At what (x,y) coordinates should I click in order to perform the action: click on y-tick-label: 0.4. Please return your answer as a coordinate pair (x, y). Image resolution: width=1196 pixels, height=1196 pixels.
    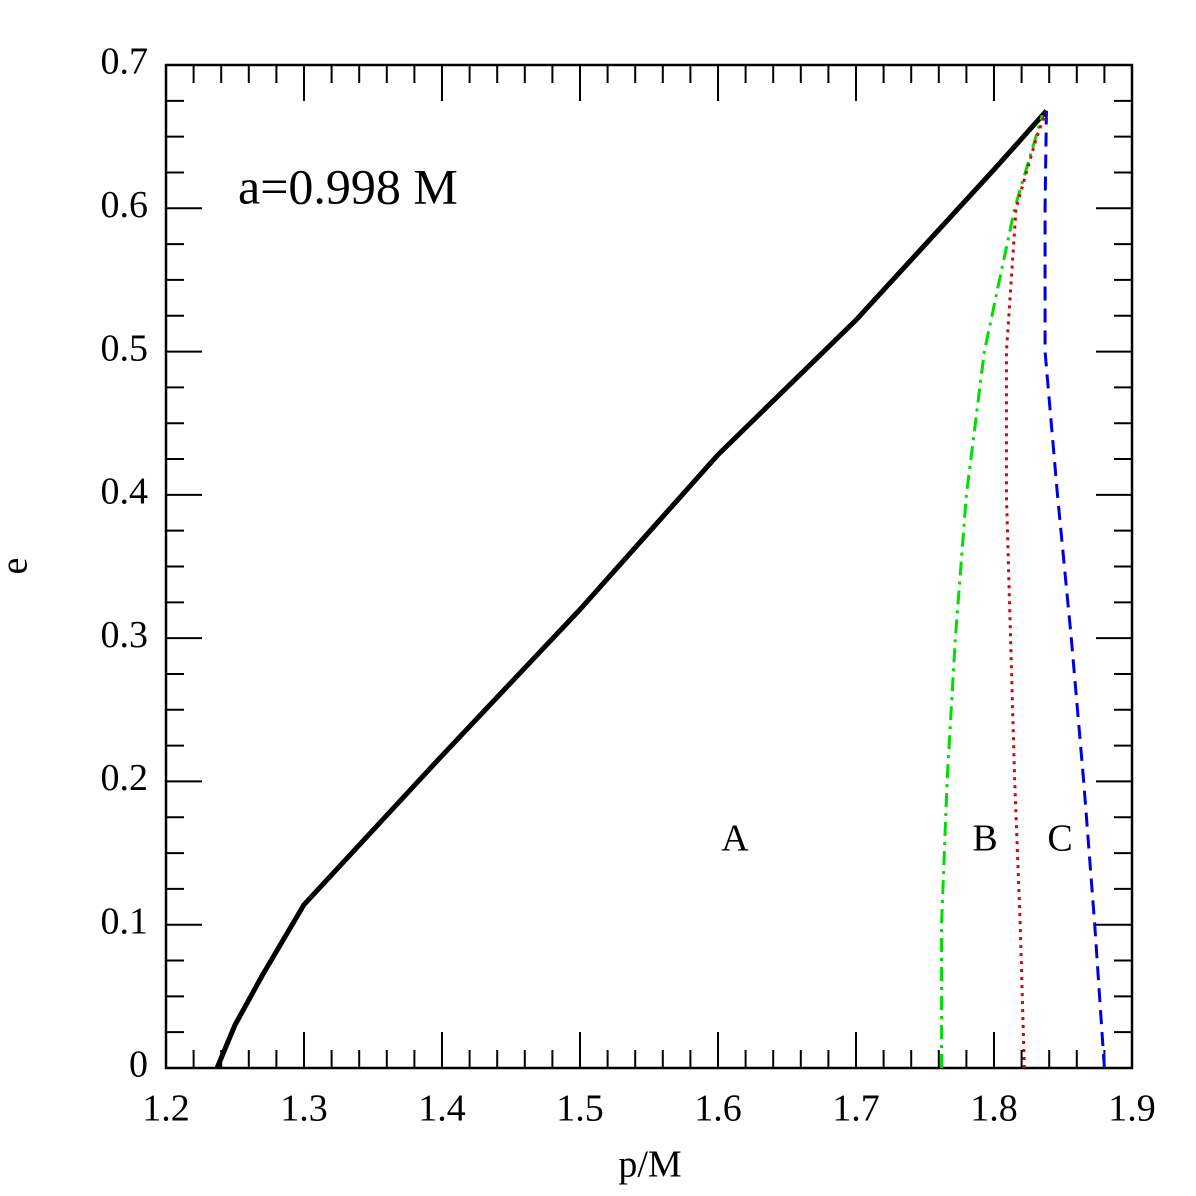
    Looking at the image, I should click on (125, 492).